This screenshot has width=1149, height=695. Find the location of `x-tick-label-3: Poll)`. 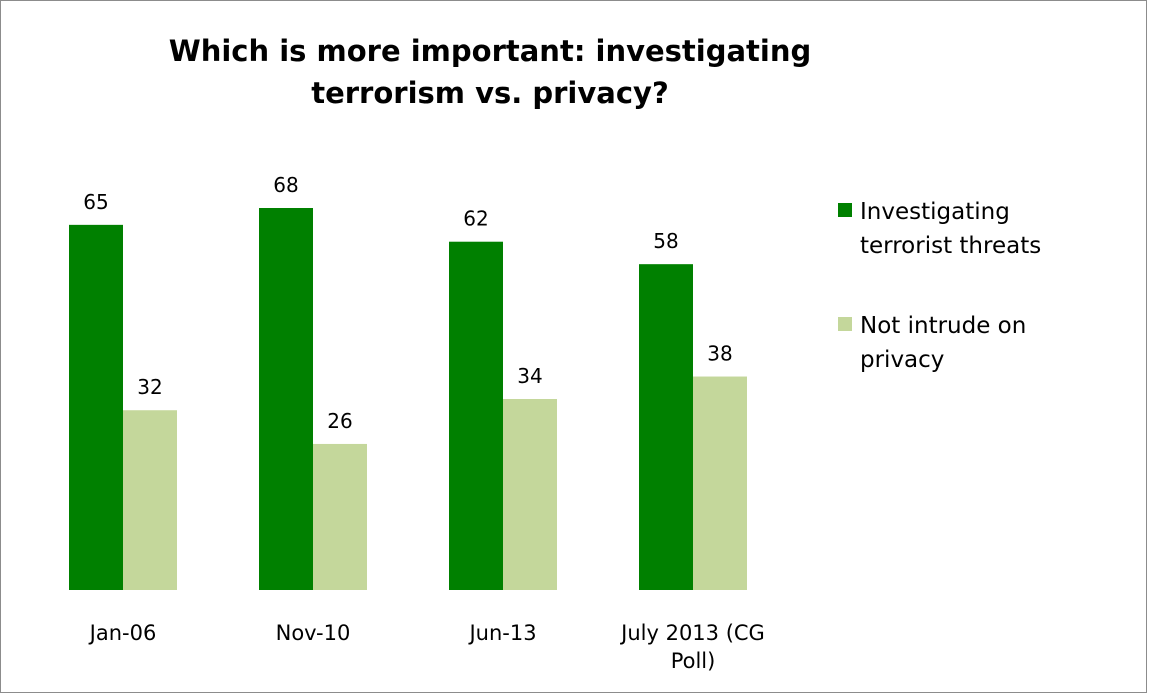

x-tick-label-3: Poll) is located at coordinates (693, 661).